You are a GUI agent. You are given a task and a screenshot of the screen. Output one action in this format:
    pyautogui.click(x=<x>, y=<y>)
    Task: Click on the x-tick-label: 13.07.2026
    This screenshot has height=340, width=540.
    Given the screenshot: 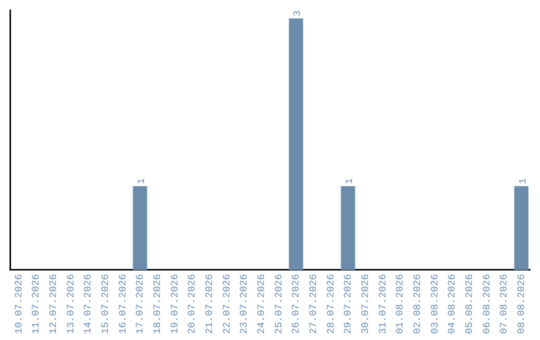 What is the action you would take?
    pyautogui.click(x=72, y=304)
    